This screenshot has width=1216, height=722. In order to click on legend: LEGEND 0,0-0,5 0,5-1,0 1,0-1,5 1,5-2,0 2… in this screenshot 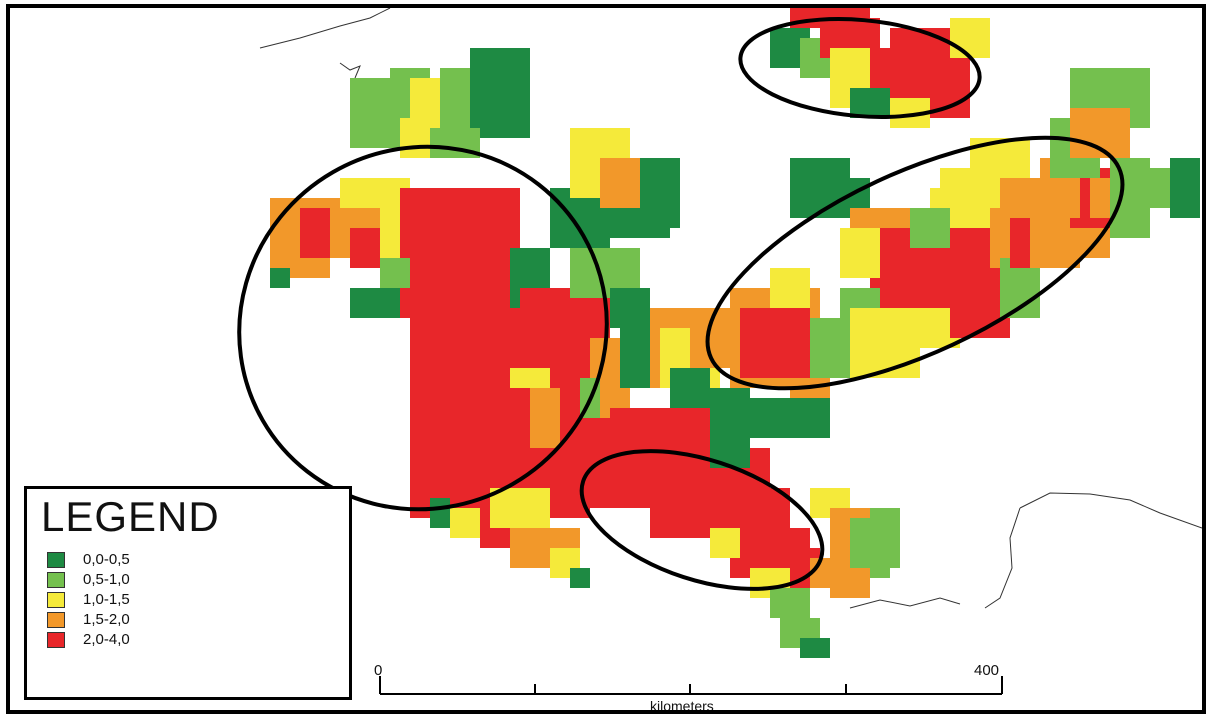, I will do `click(188, 593)`.